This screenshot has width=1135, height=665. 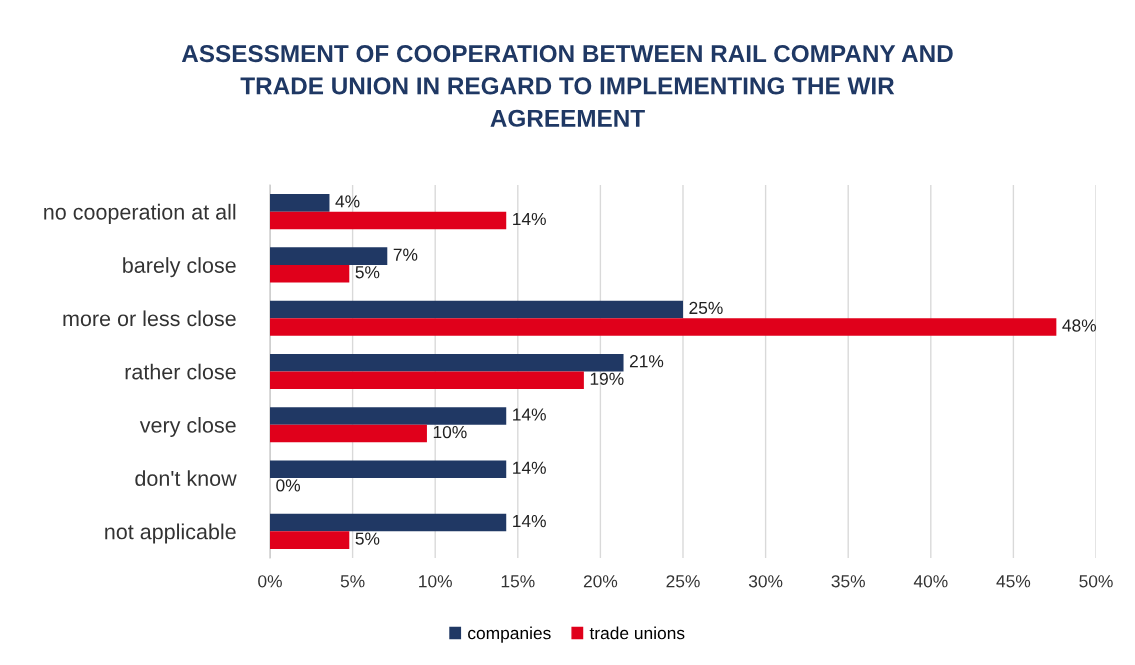 I want to click on x-tick-label: 20%, so click(x=600, y=581).